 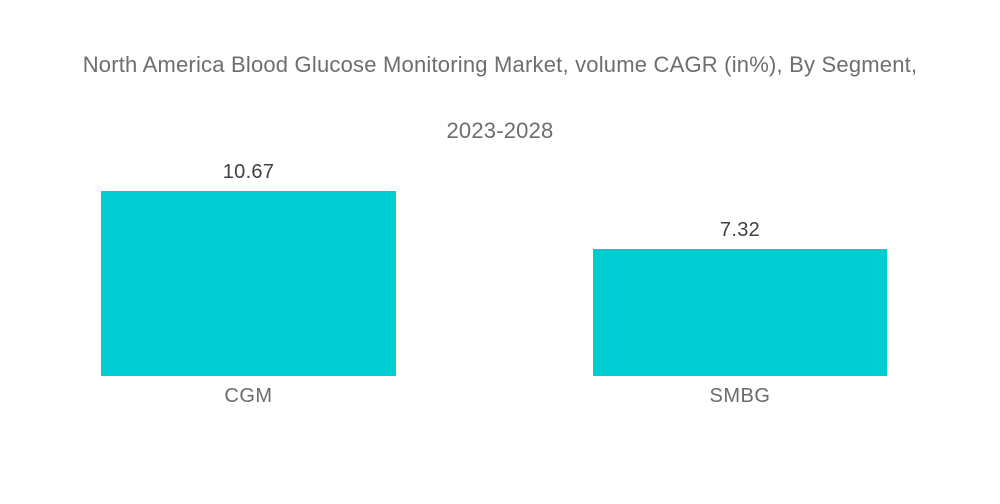 I want to click on bar-value-label: 7.32, so click(x=740, y=230).